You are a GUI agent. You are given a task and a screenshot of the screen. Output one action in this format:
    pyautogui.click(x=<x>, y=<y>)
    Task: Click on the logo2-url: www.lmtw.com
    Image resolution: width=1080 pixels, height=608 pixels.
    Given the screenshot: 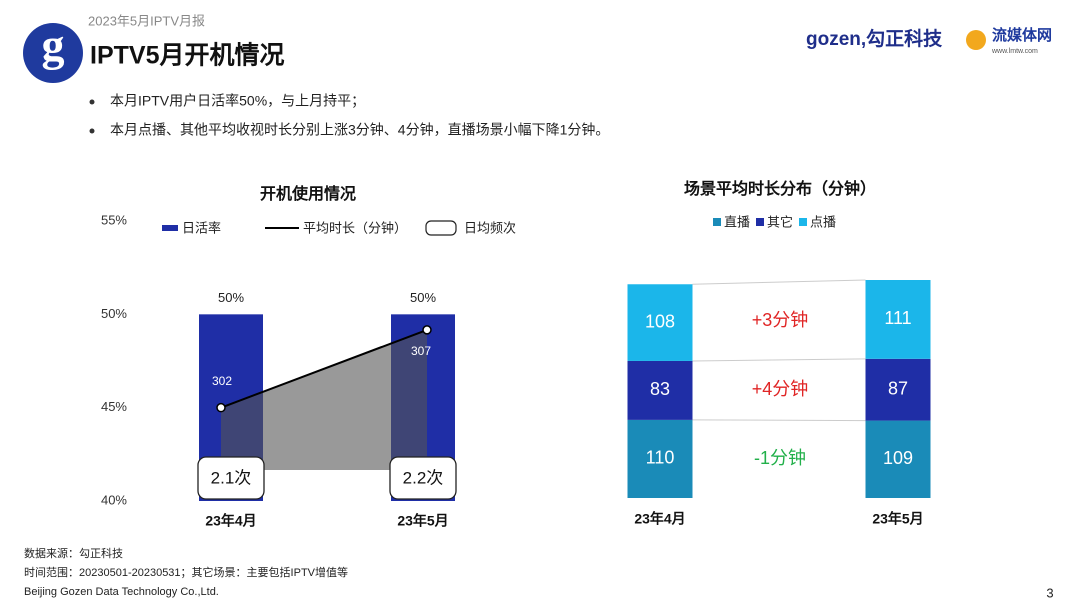 What is the action you would take?
    pyautogui.click(x=1014, y=51)
    